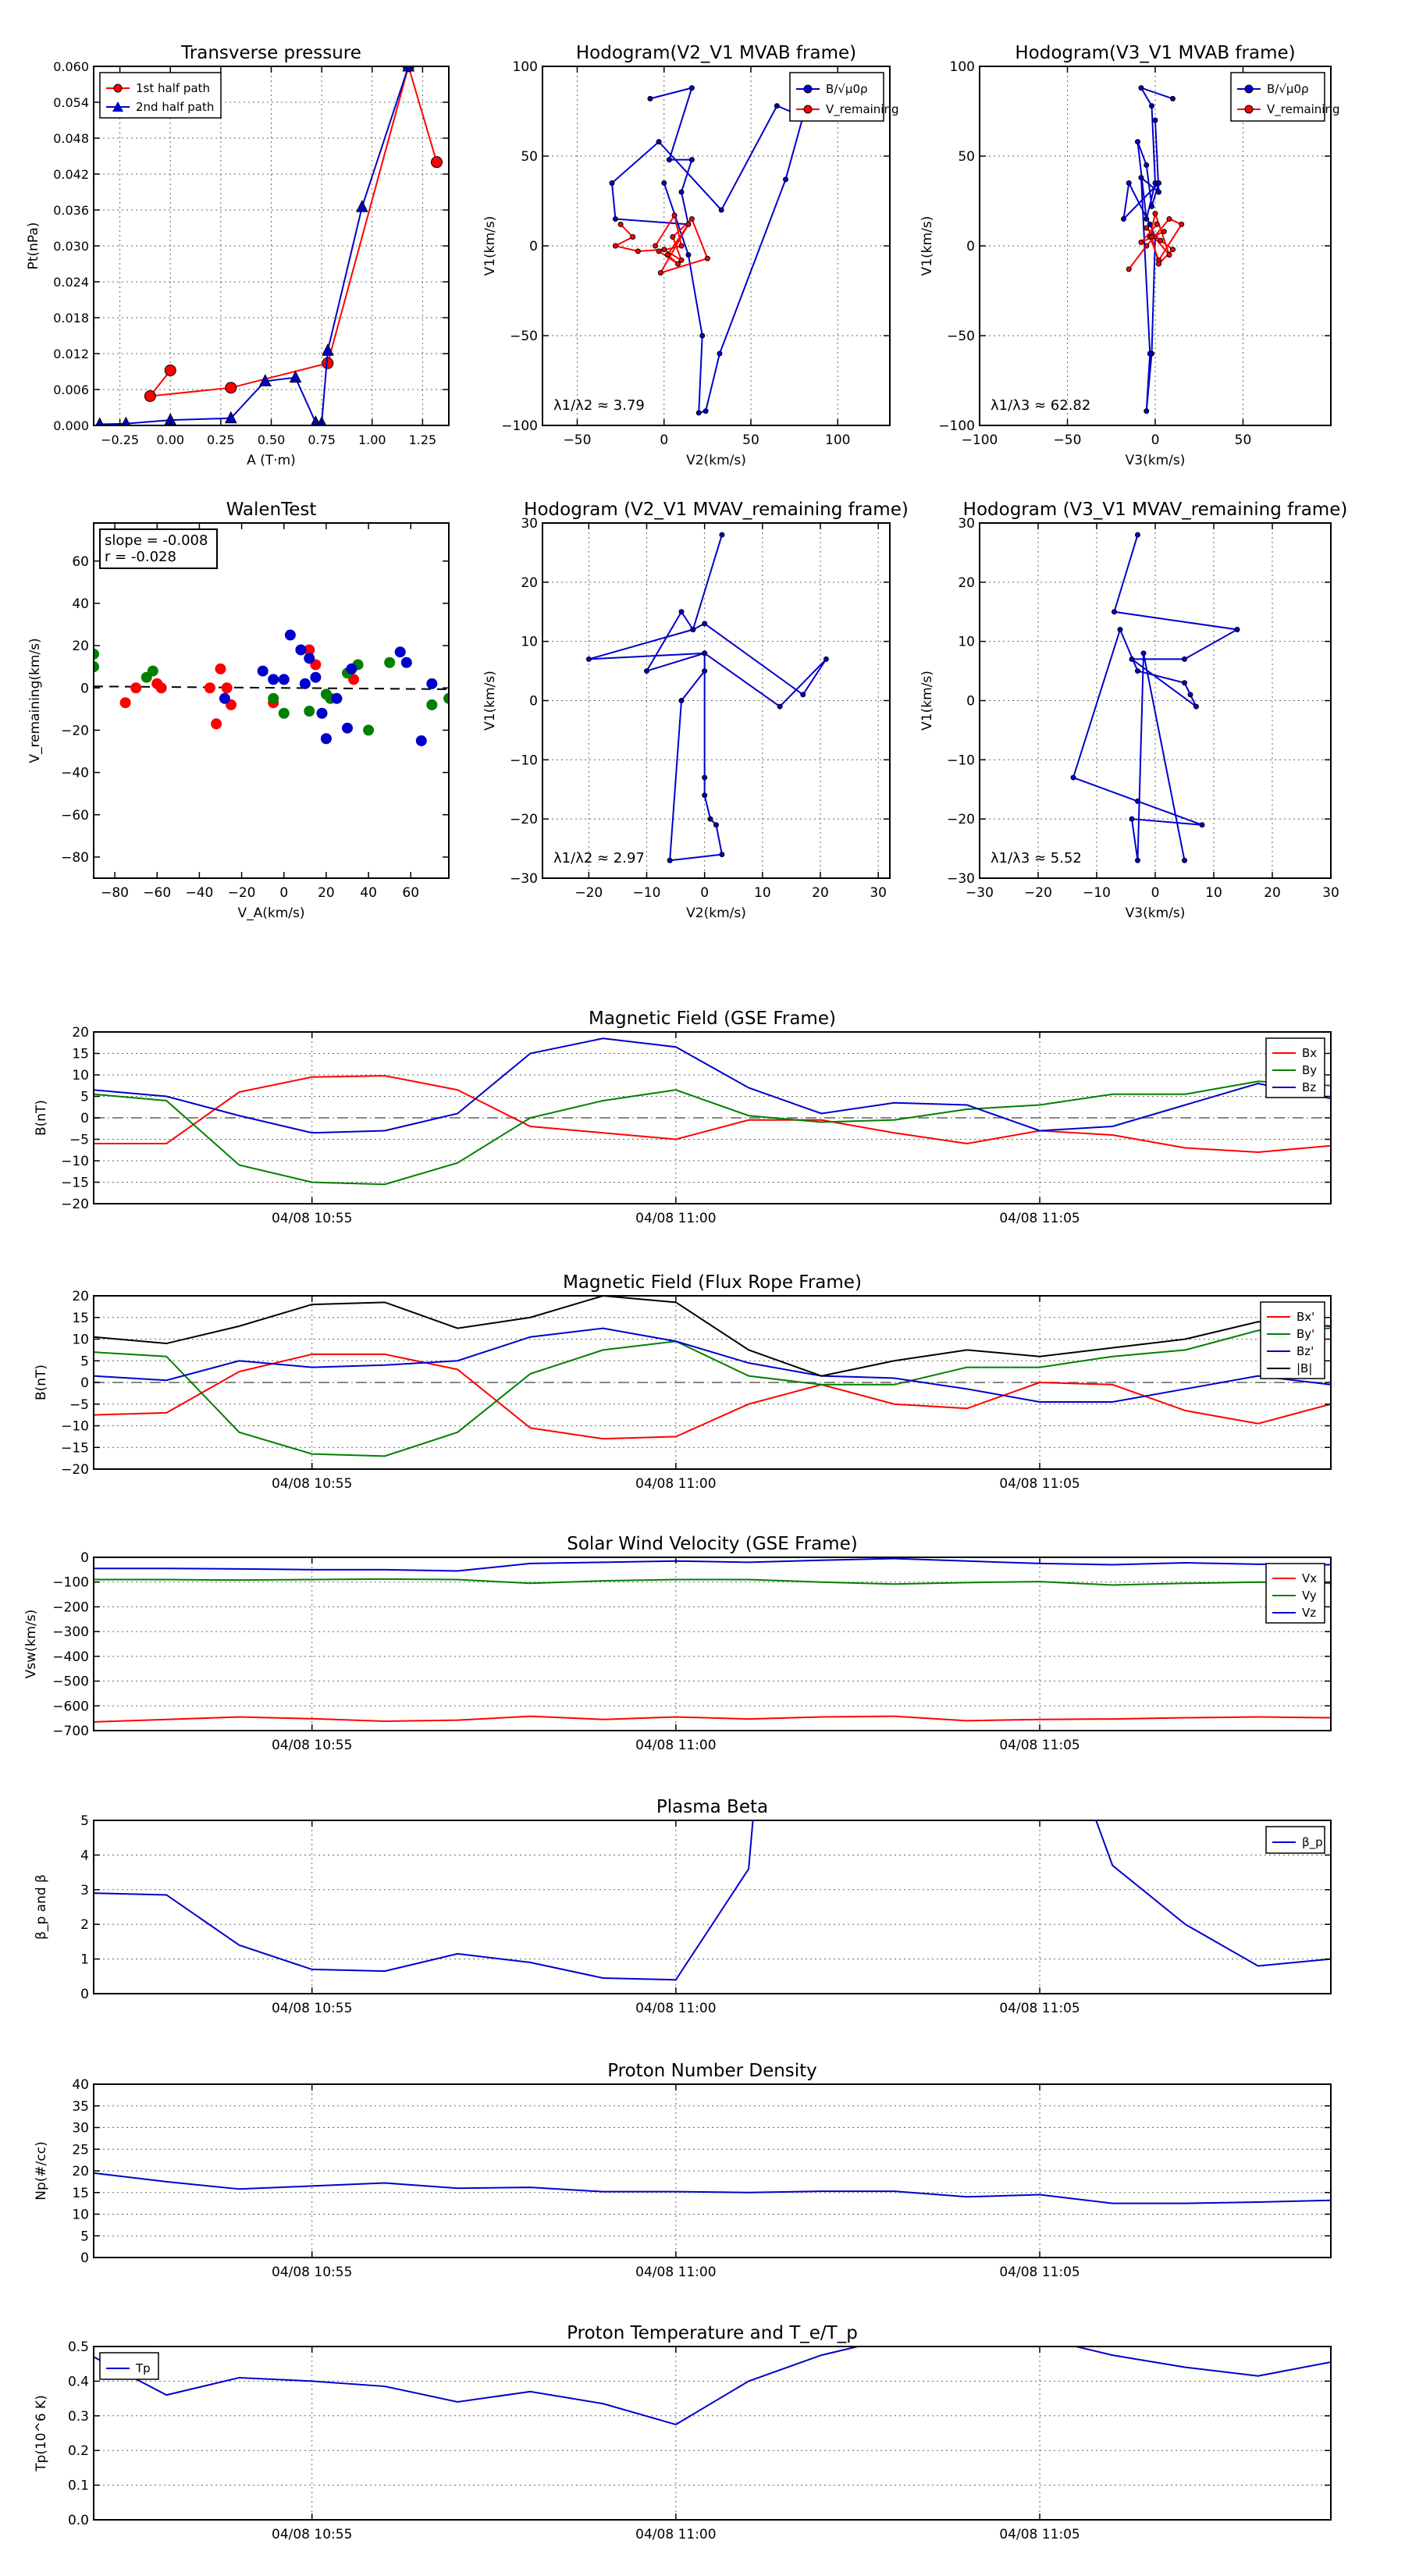 Image resolution: width=1405 pixels, height=2576 pixels. Describe the element at coordinates (78, 2381) in the screenshot. I see `y-tick-label: 0.4` at that location.